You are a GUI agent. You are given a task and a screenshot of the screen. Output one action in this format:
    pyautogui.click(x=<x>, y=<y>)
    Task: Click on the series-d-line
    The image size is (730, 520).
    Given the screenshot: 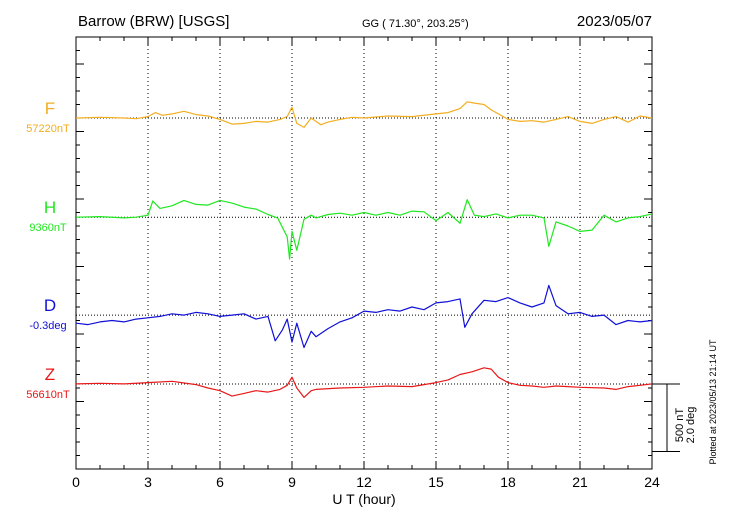 What is the action you would take?
    pyautogui.click(x=364, y=316)
    